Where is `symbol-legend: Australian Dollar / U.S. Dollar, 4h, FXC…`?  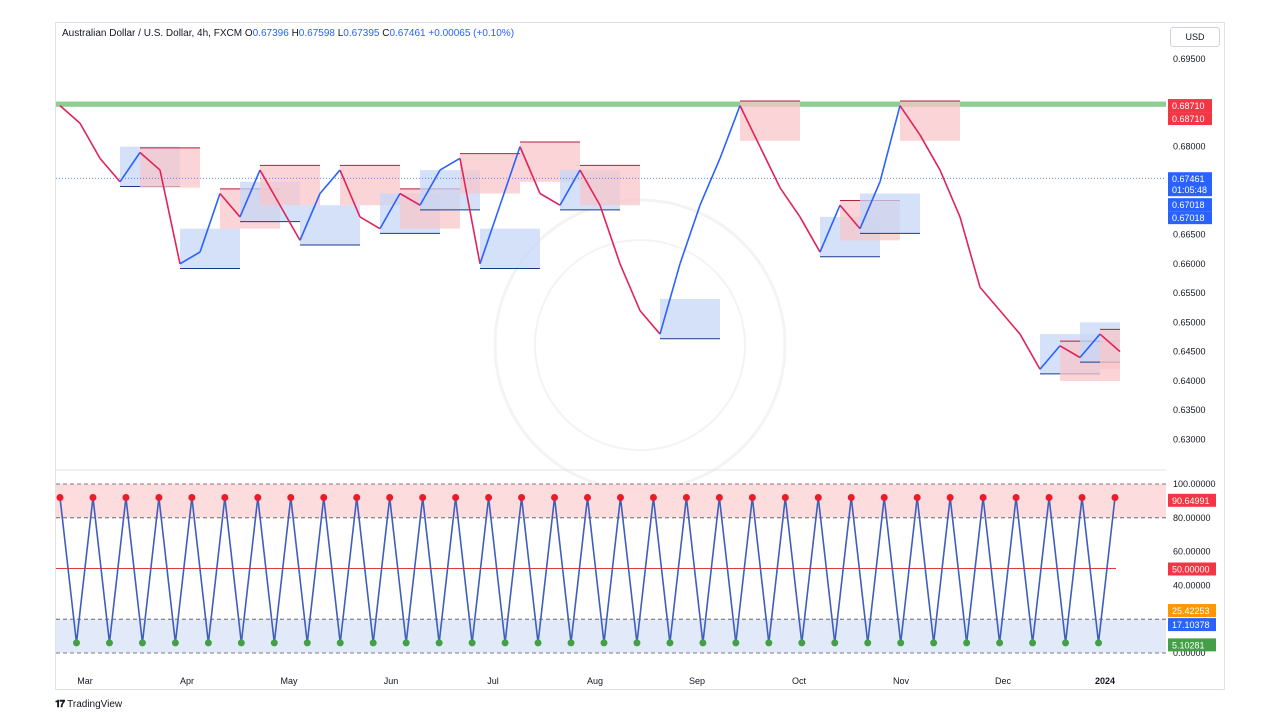 symbol-legend: Australian Dollar / U.S. Dollar, 4h, FXC… is located at coordinates (288, 33).